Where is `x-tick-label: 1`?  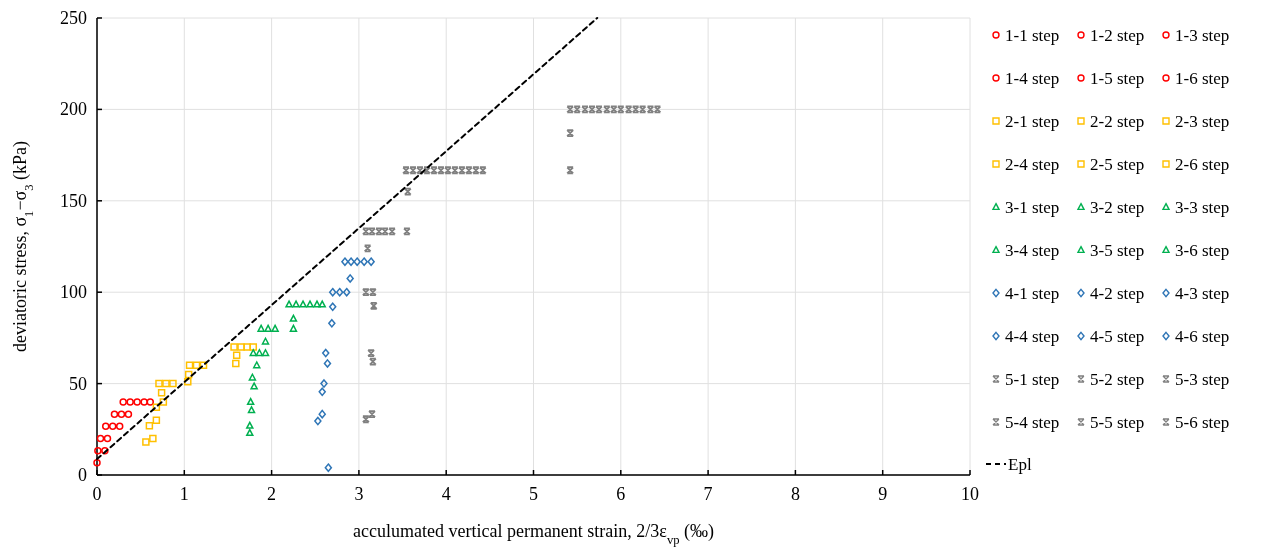 x-tick-label: 1 is located at coordinates (184, 494).